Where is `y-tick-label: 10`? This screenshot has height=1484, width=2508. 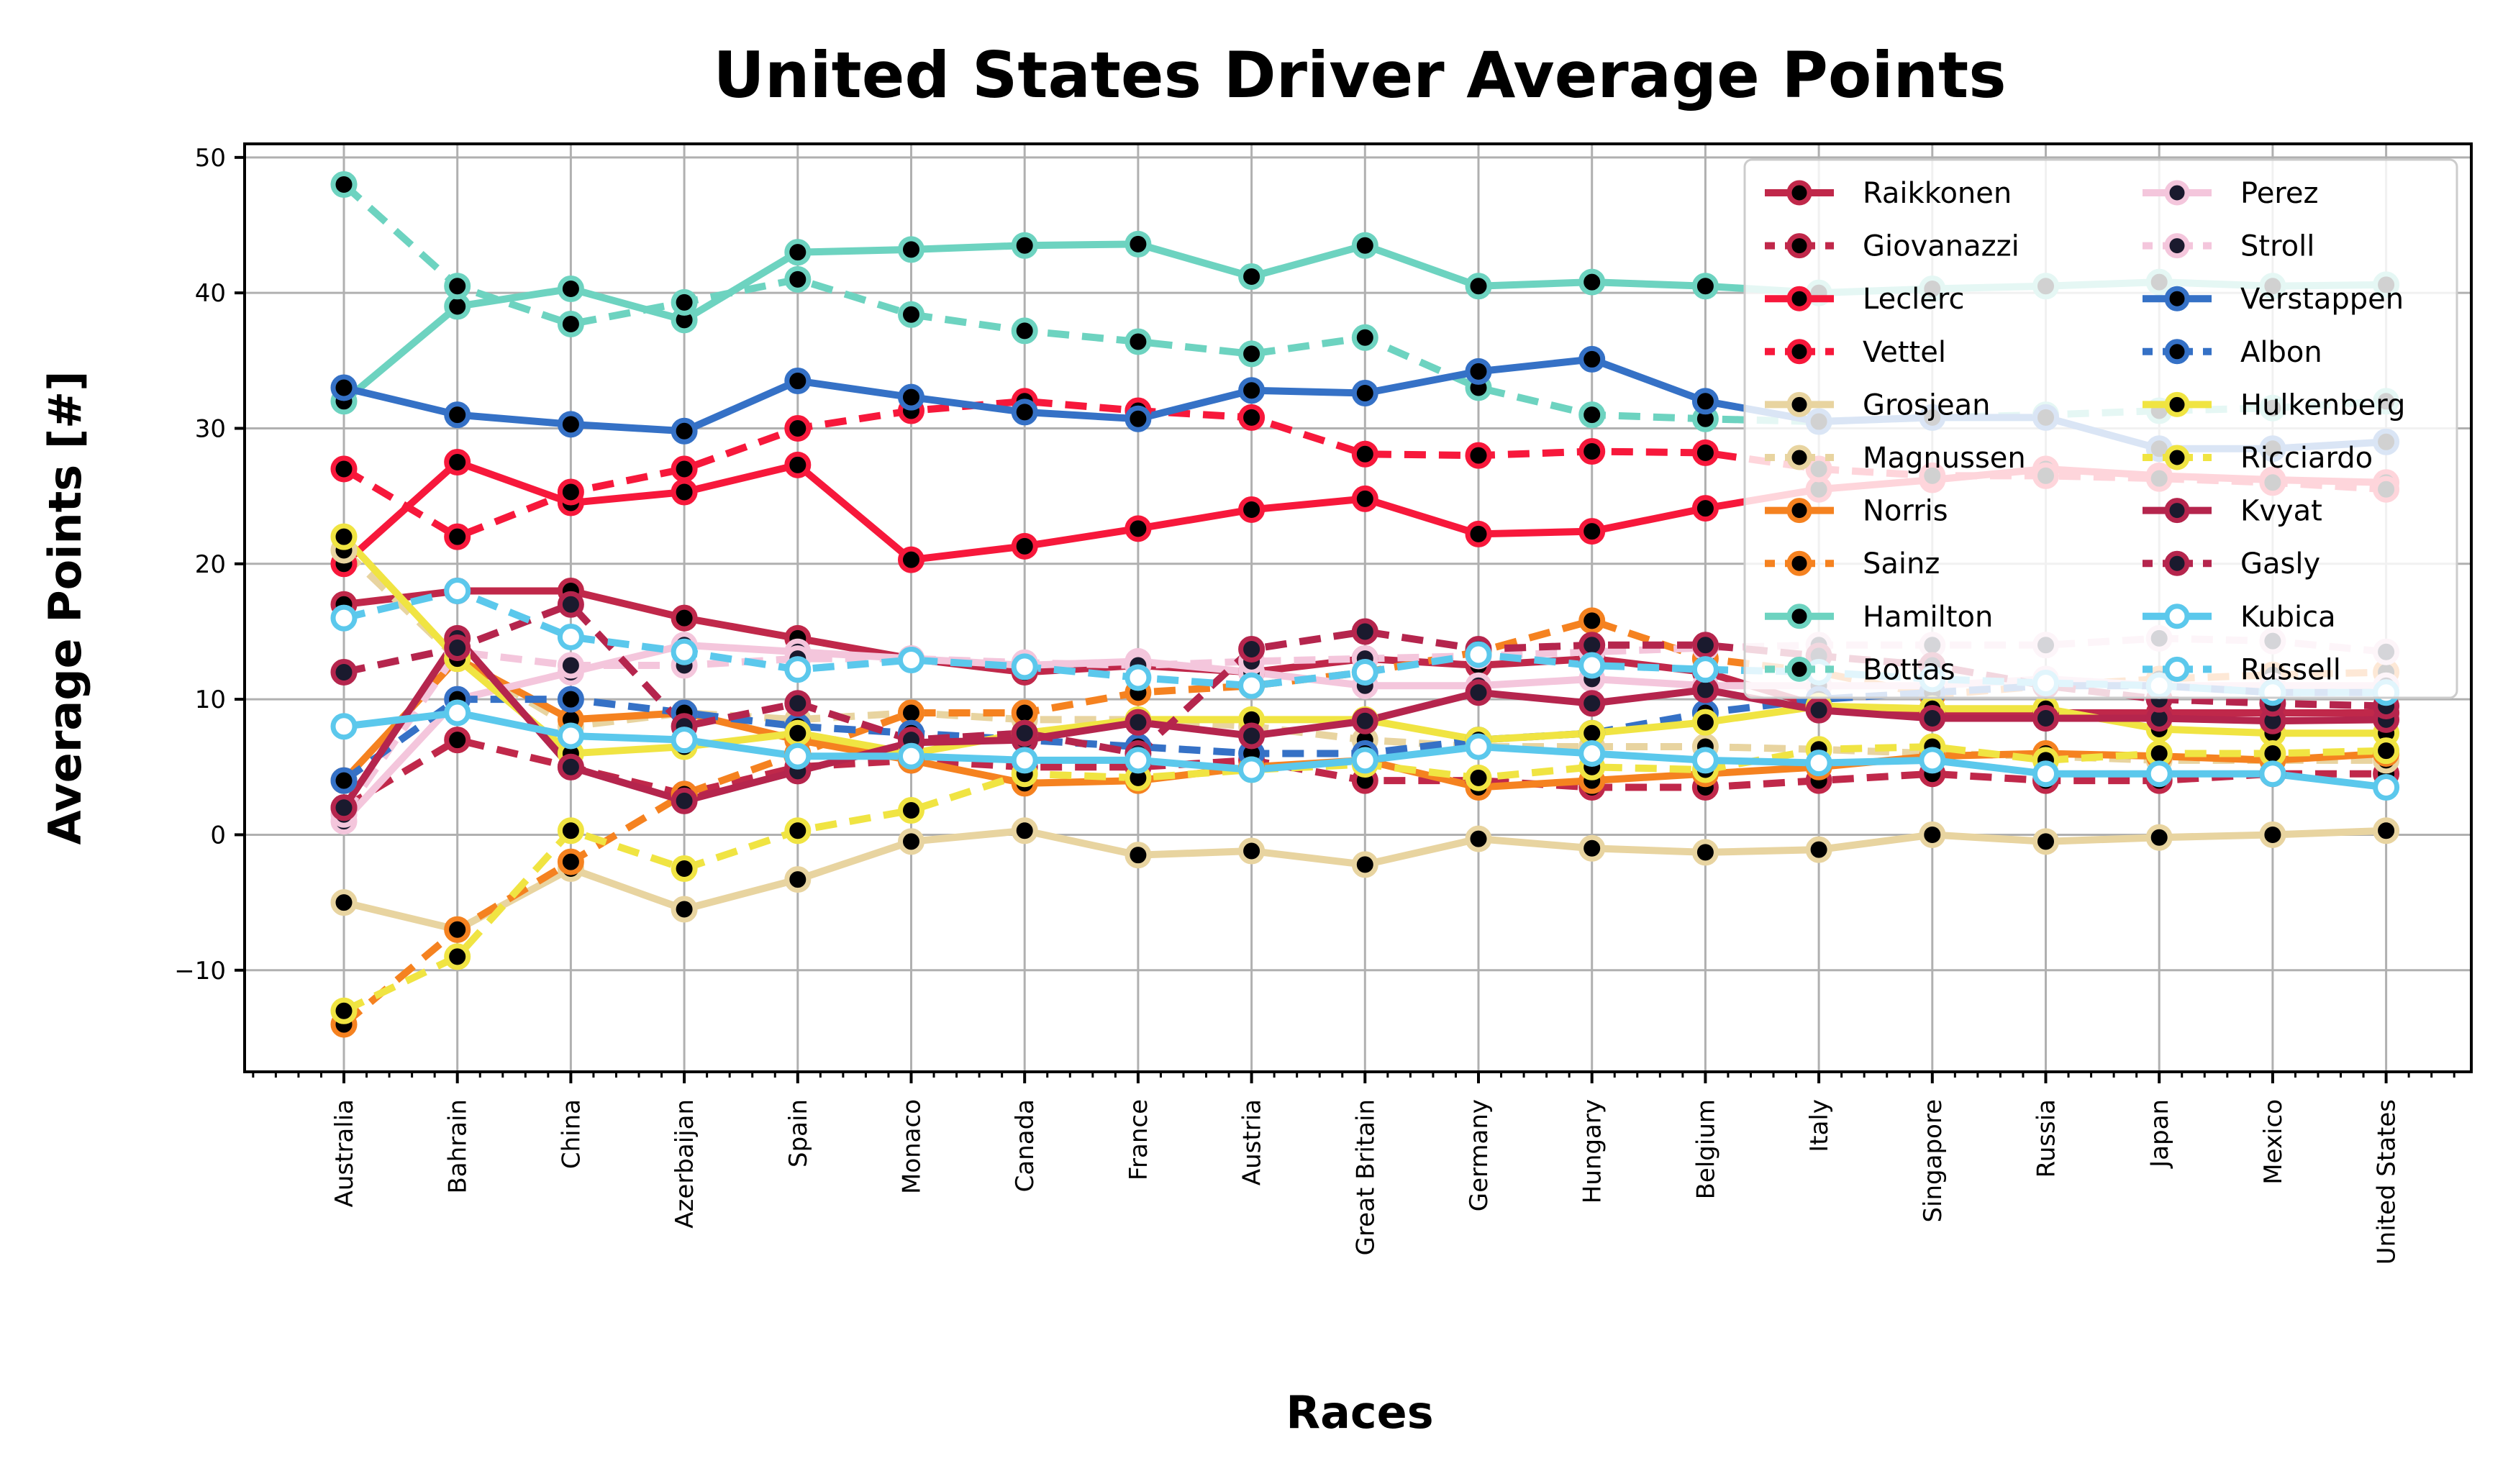
y-tick-label: 10 is located at coordinates (211, 700).